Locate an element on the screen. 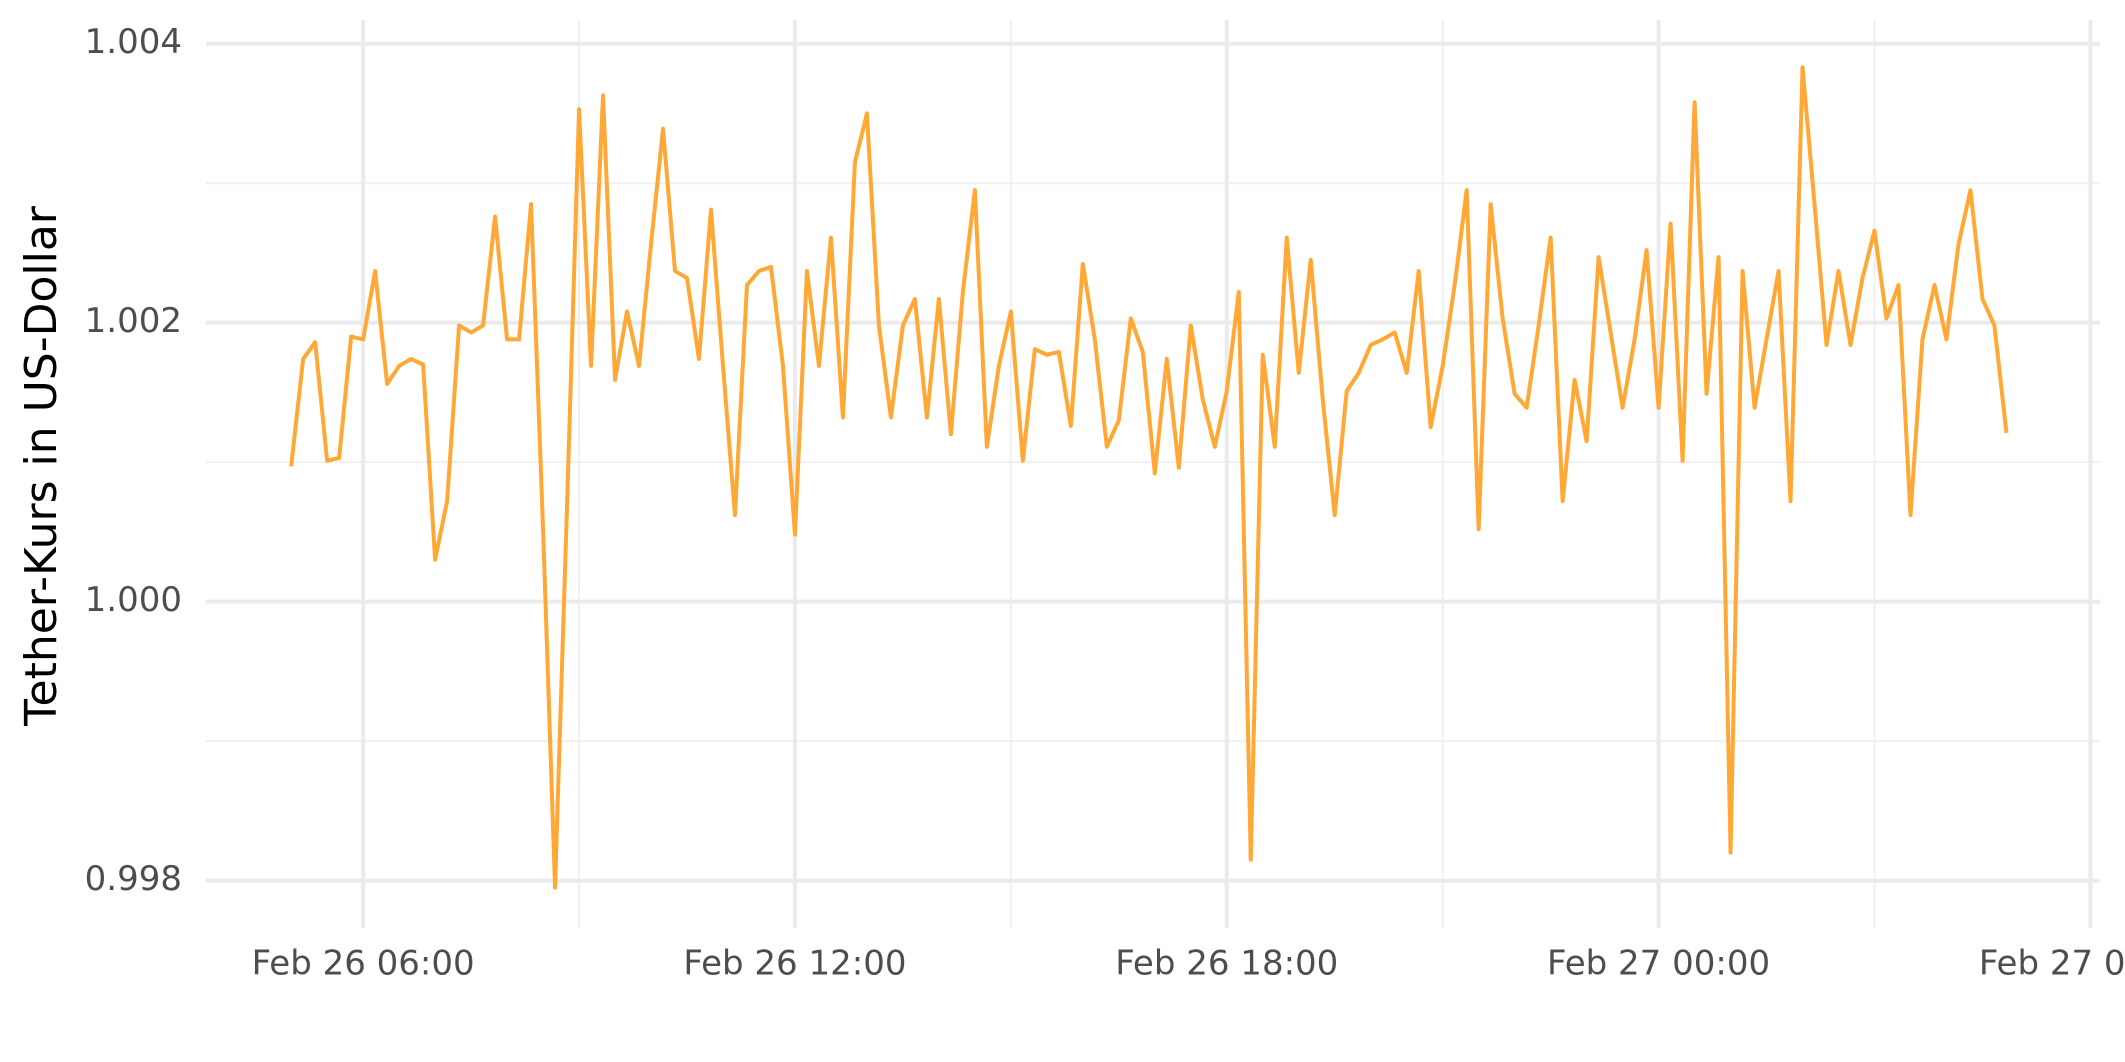  x-tick-label: Feb 26 18:00 is located at coordinates (1226, 964).